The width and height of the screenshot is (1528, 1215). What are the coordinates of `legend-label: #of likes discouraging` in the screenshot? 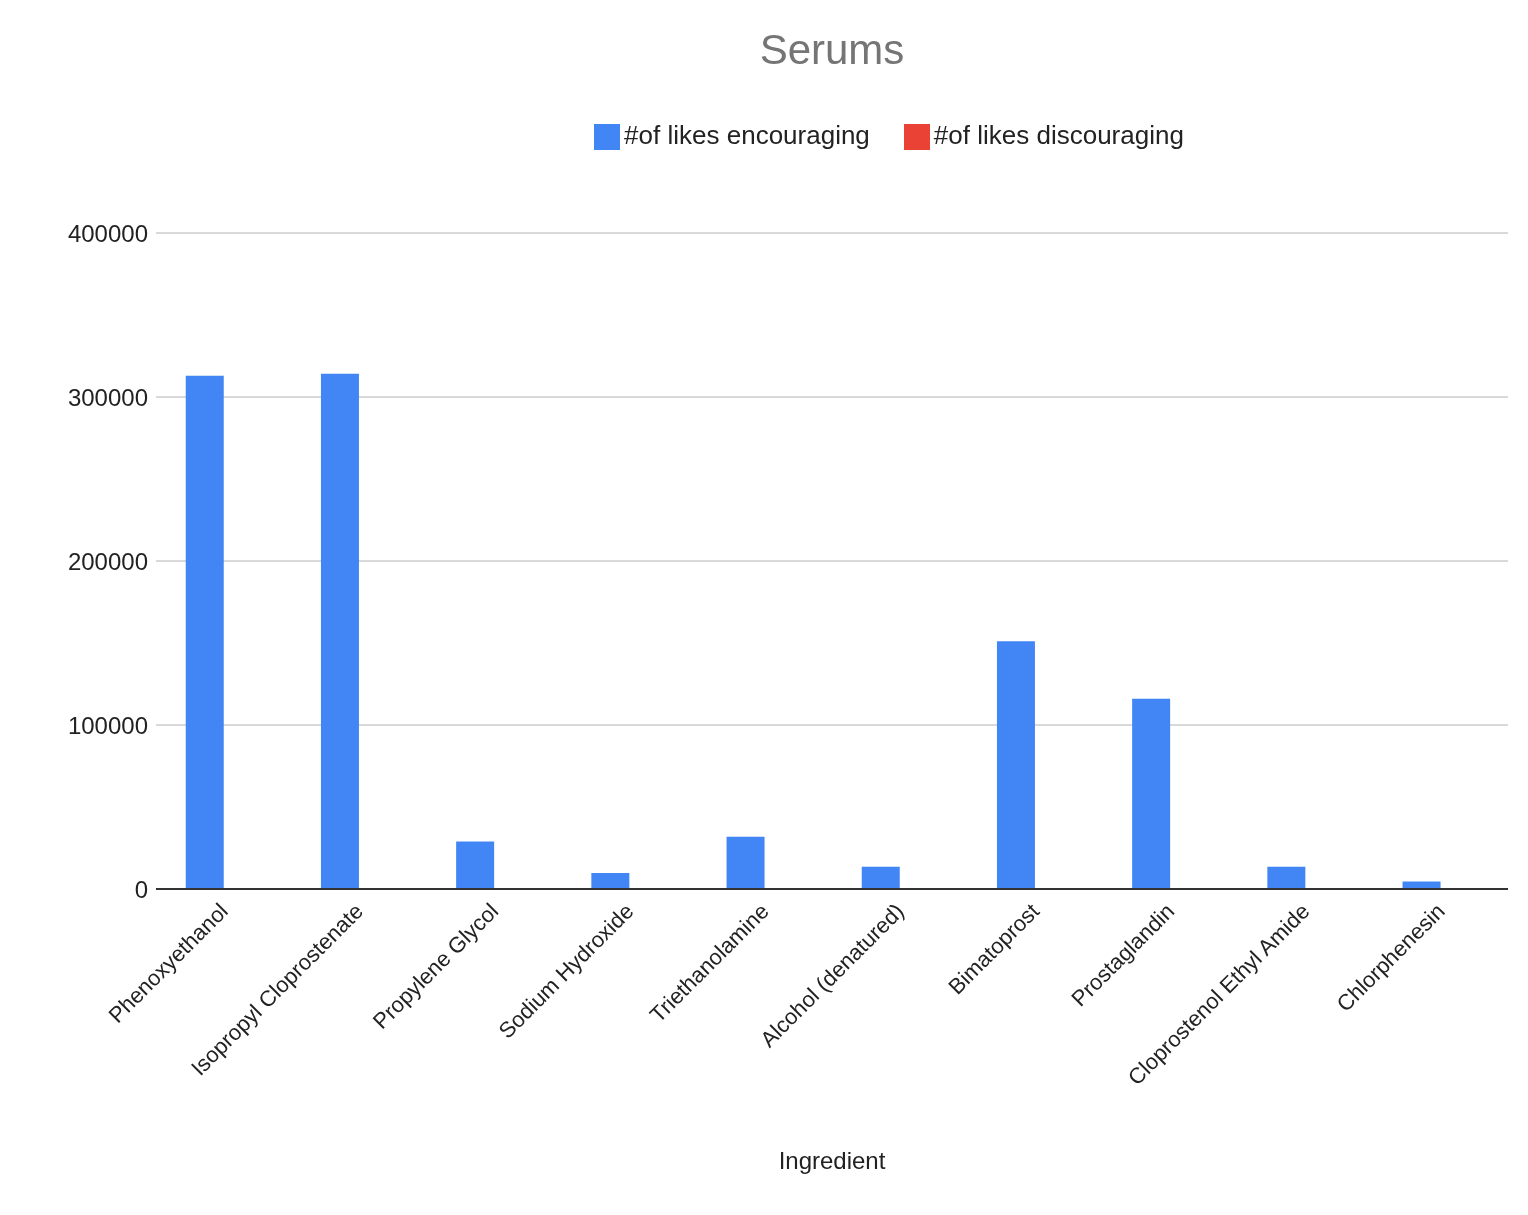 It's located at (1058, 135).